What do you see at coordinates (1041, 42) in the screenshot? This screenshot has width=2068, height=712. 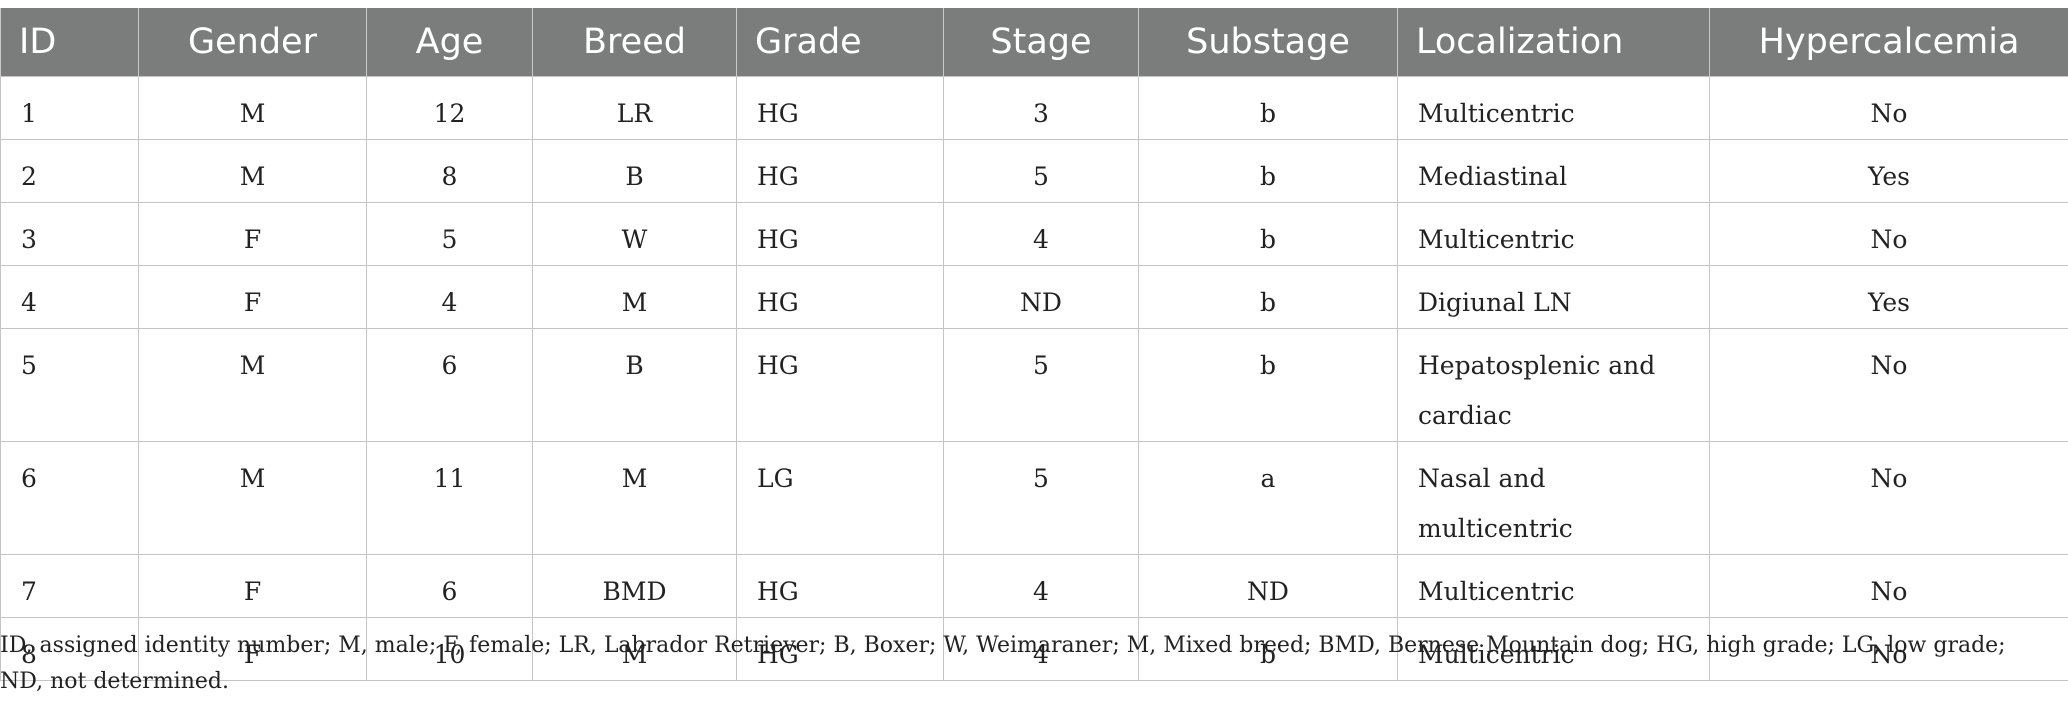 I see `header-stage: Stage` at bounding box center [1041, 42].